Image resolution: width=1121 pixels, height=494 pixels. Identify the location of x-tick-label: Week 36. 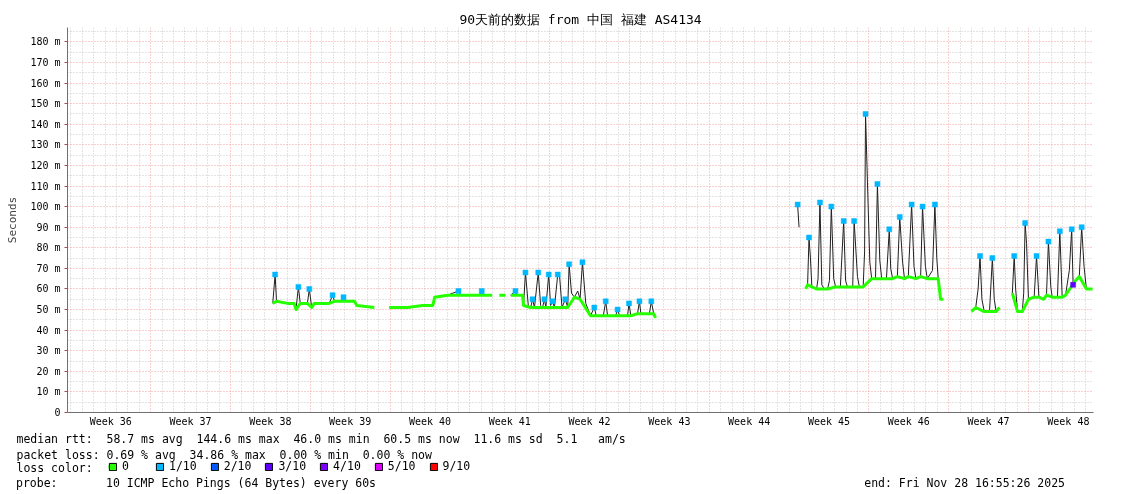
(110, 421).